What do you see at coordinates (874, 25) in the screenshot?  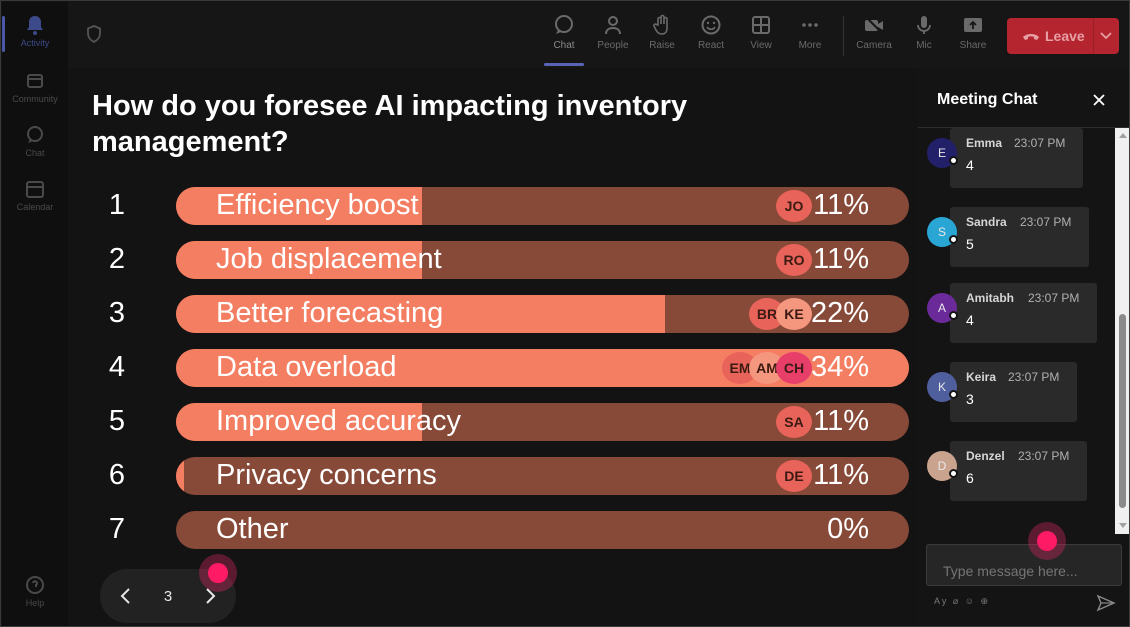 I see `camera-off-icon` at bounding box center [874, 25].